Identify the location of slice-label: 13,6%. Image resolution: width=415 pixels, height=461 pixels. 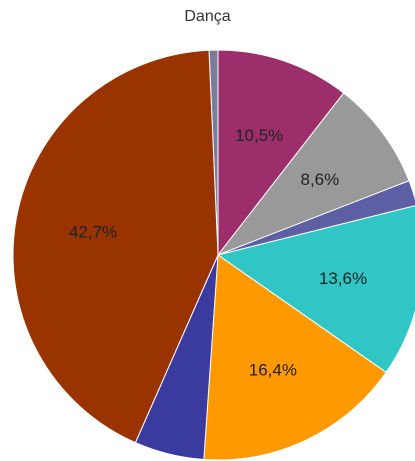
(343, 278).